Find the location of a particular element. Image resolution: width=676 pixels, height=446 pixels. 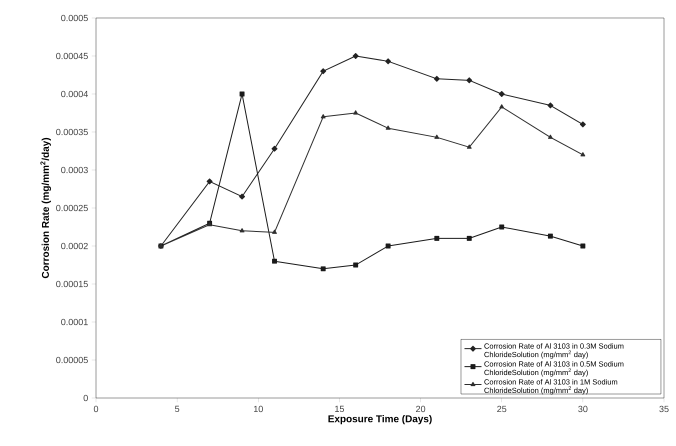

y-tick-label: 0.0003 is located at coordinates (74, 170).